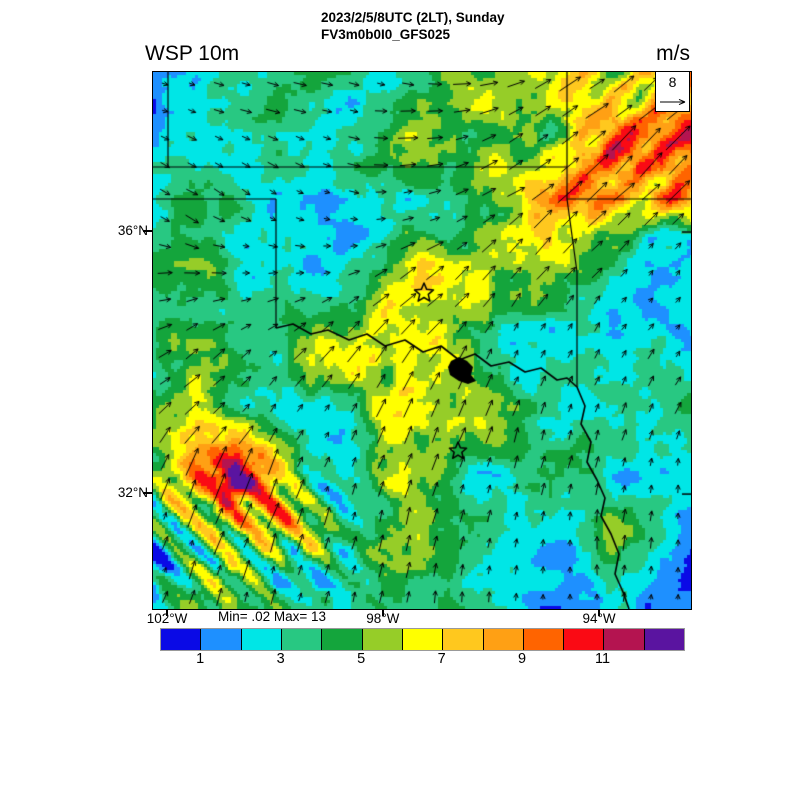 The width and height of the screenshot is (800, 800). Describe the element at coordinates (672, 82) in the screenshot. I see `reference-vector-value: 8` at that location.